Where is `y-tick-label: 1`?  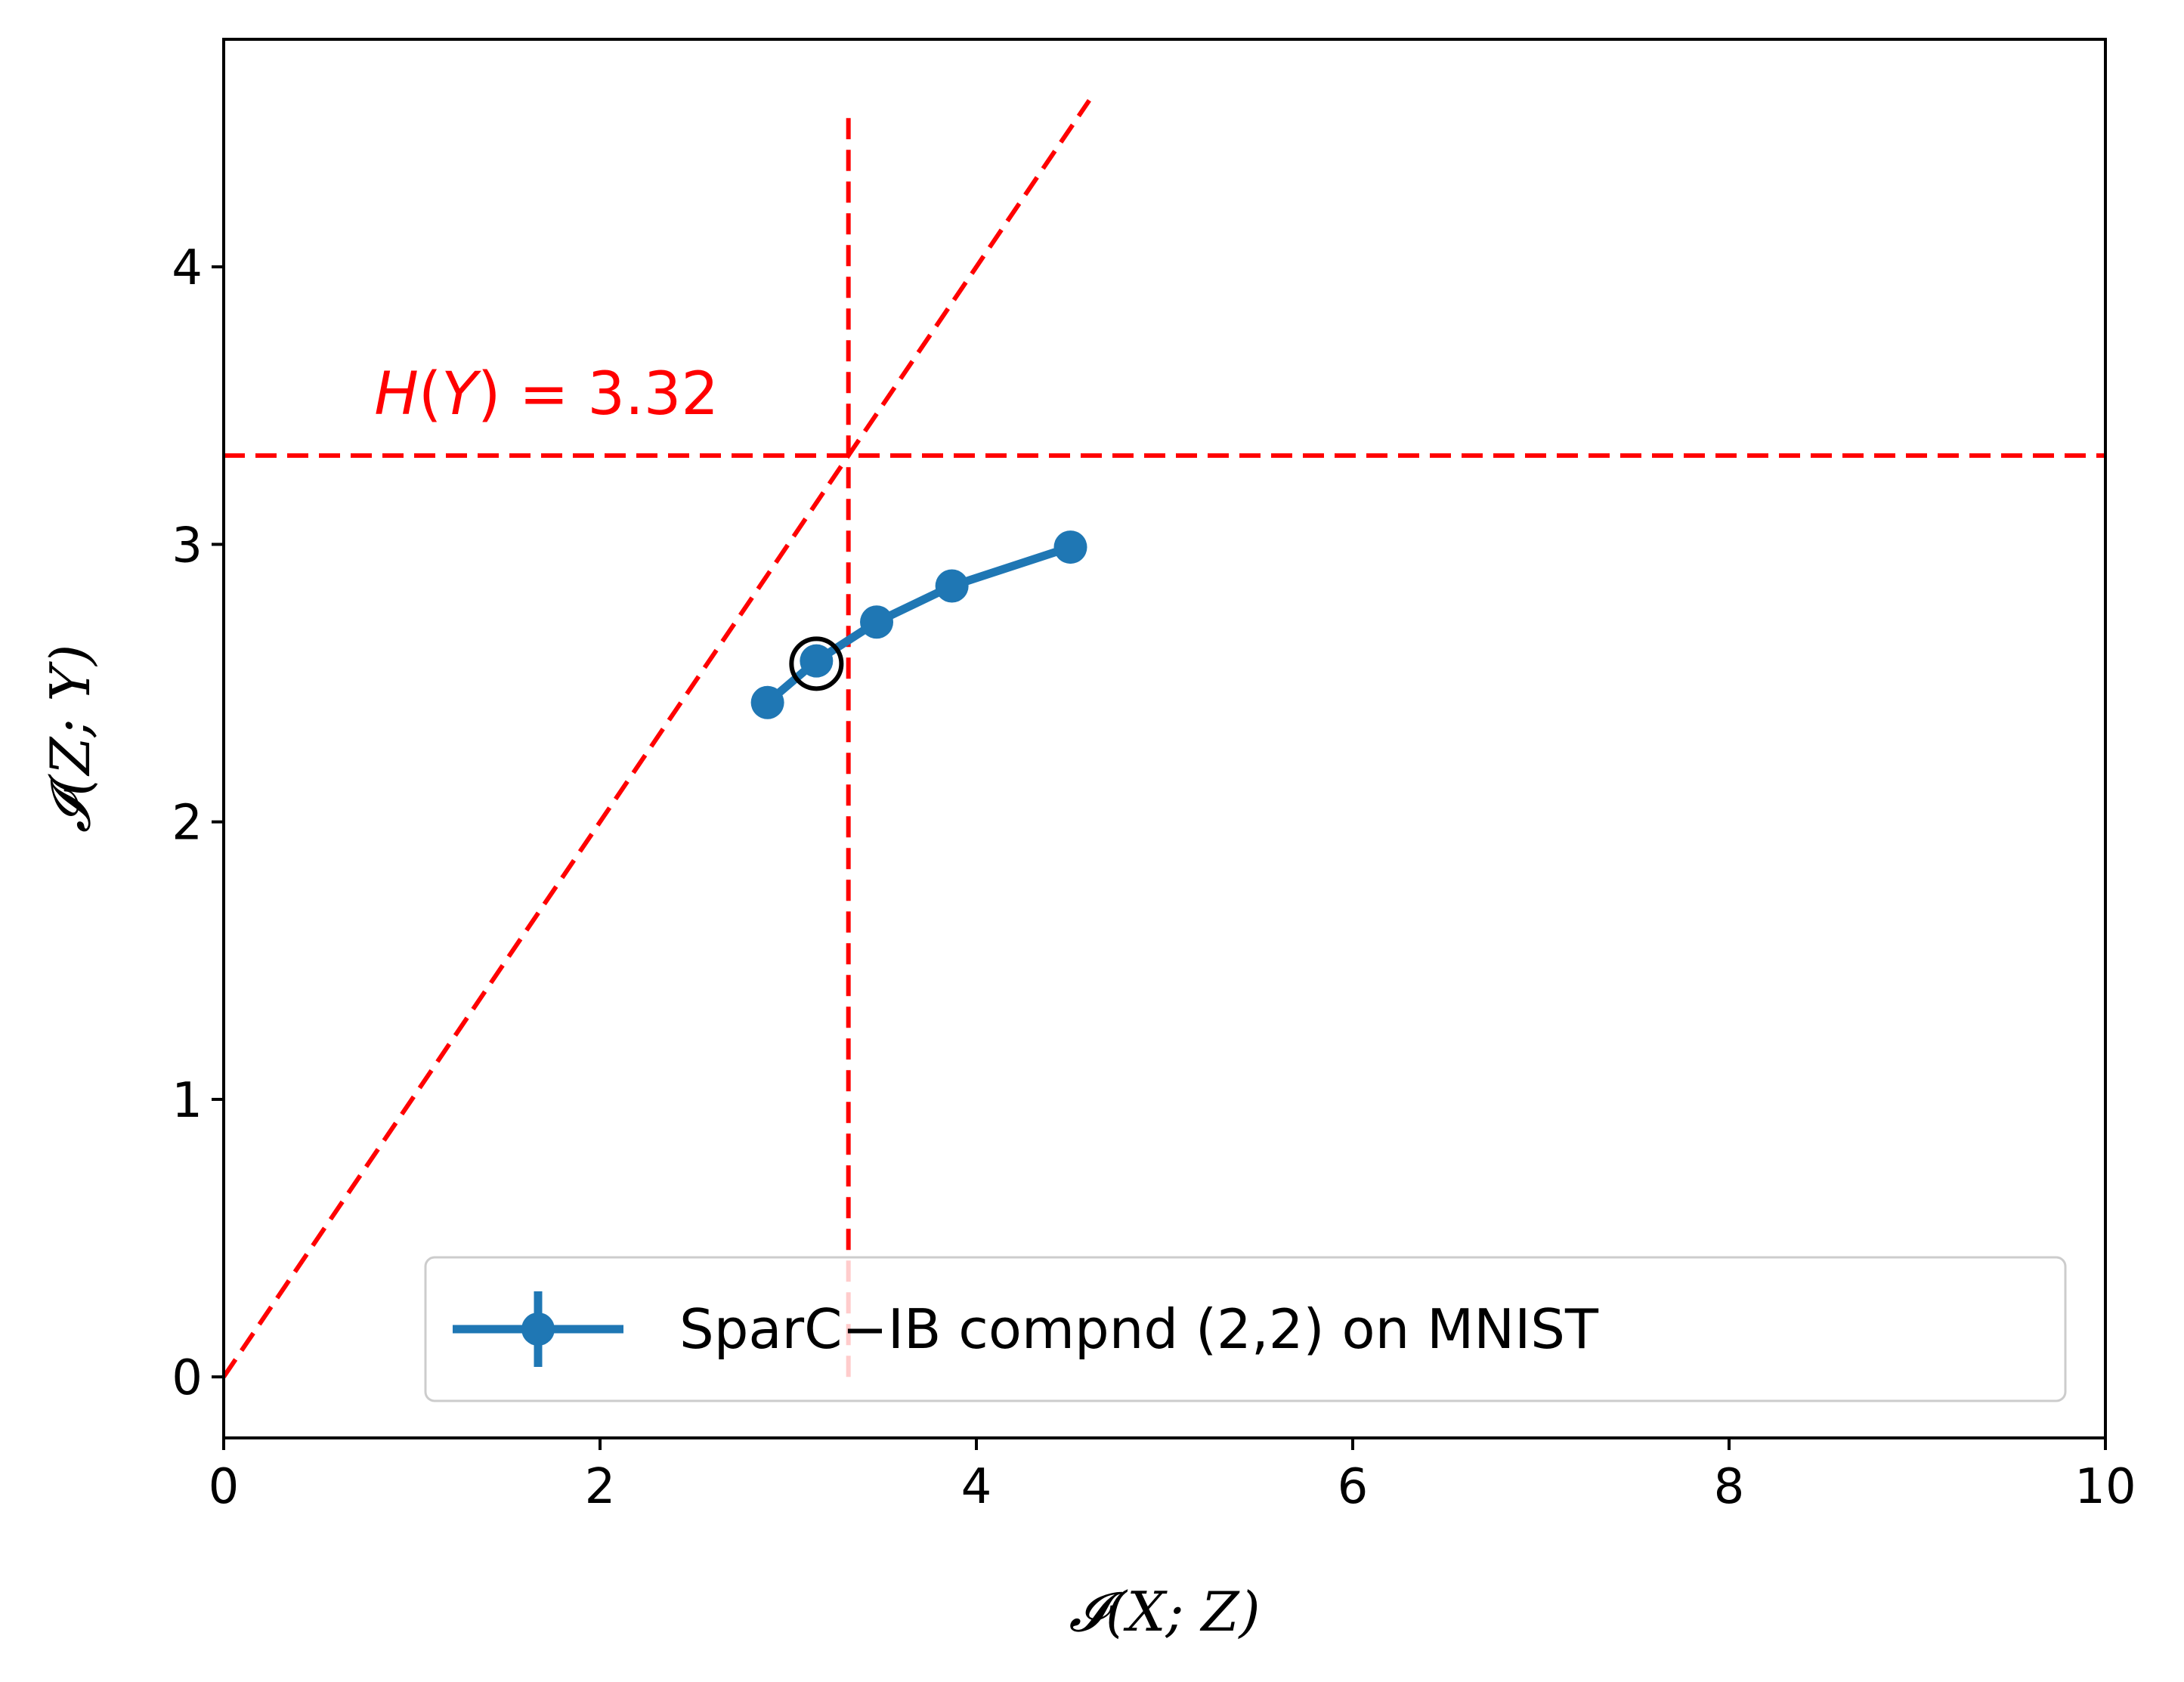
y-tick-label: 1 is located at coordinates (187, 1101).